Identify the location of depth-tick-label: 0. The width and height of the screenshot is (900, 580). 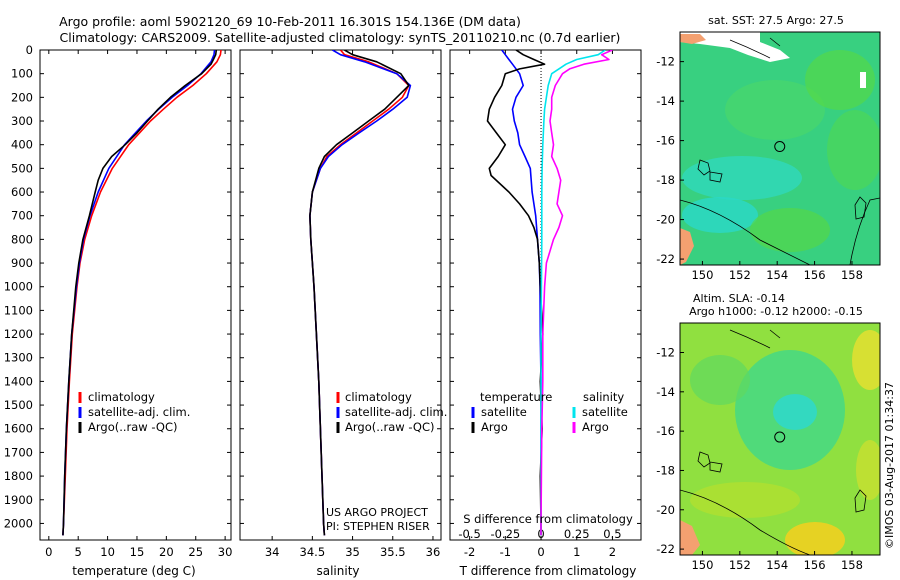
(29, 50).